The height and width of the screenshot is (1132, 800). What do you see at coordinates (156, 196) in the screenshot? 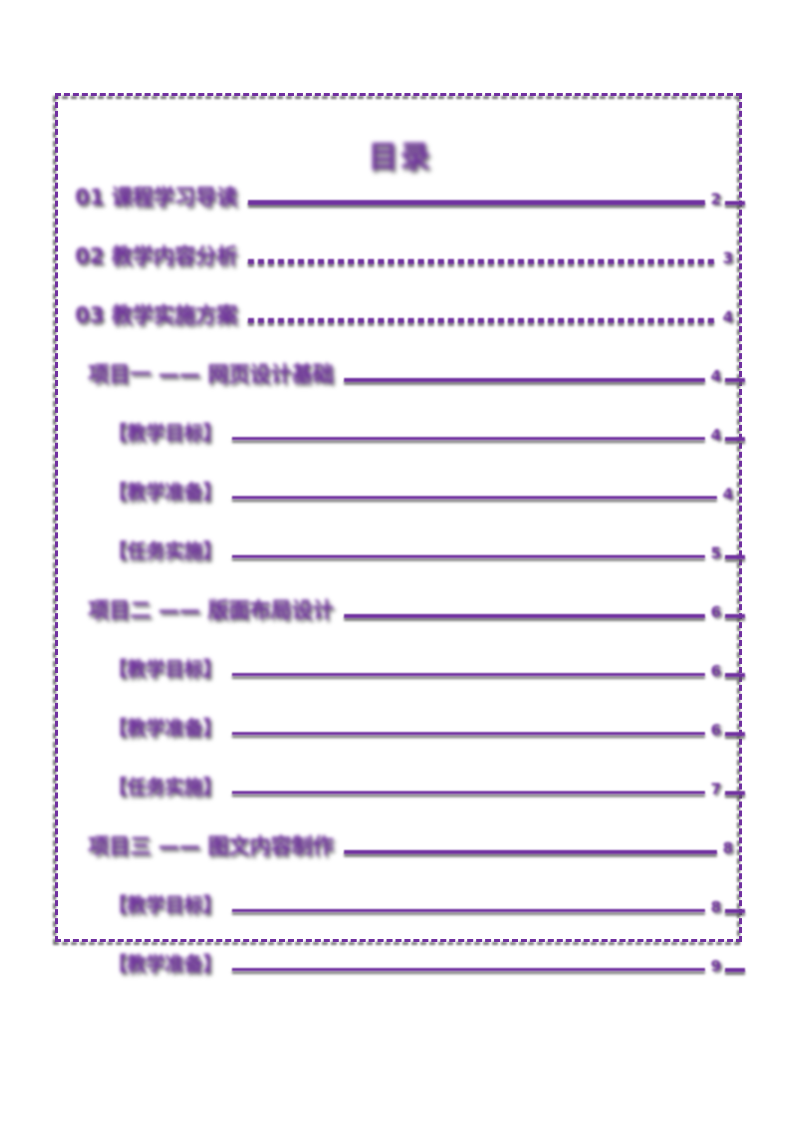
I see `toc-entry-label: 01 课程学习导读` at bounding box center [156, 196].